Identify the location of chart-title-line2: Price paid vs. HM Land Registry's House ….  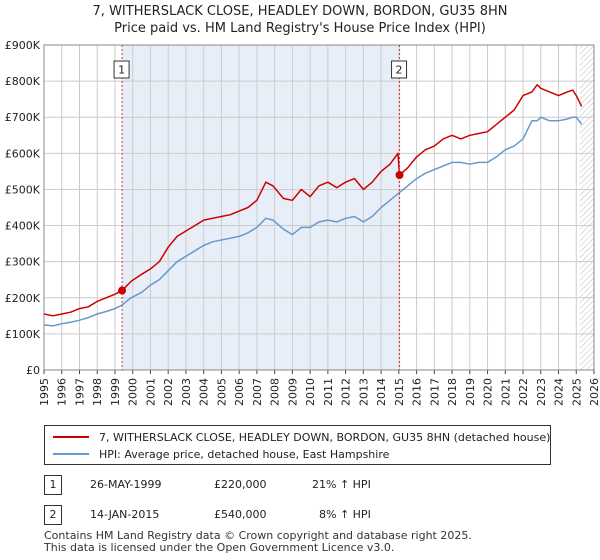
(300, 28).